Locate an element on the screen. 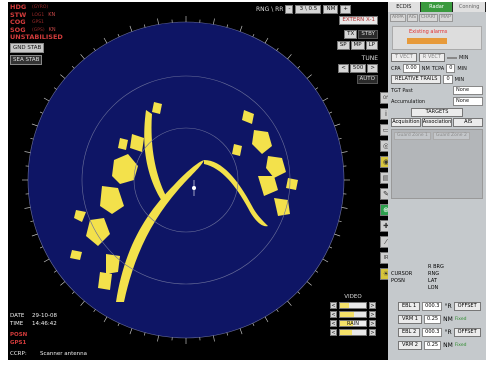  video-panel: VIDEO < > < > < RAIN > < > is located at coordinates (353, 315).